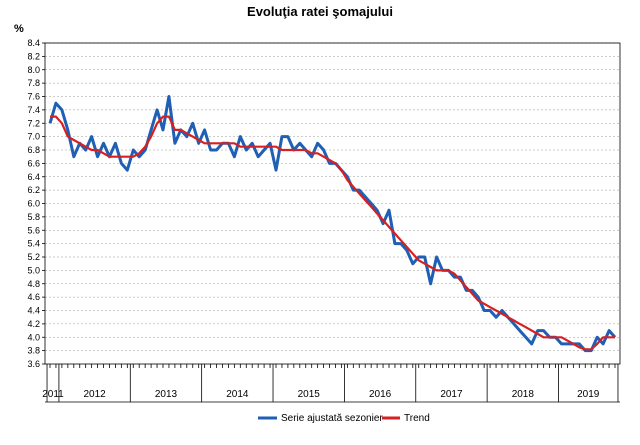  I want to click on y-tick-label: 7.6, so click(33, 97).